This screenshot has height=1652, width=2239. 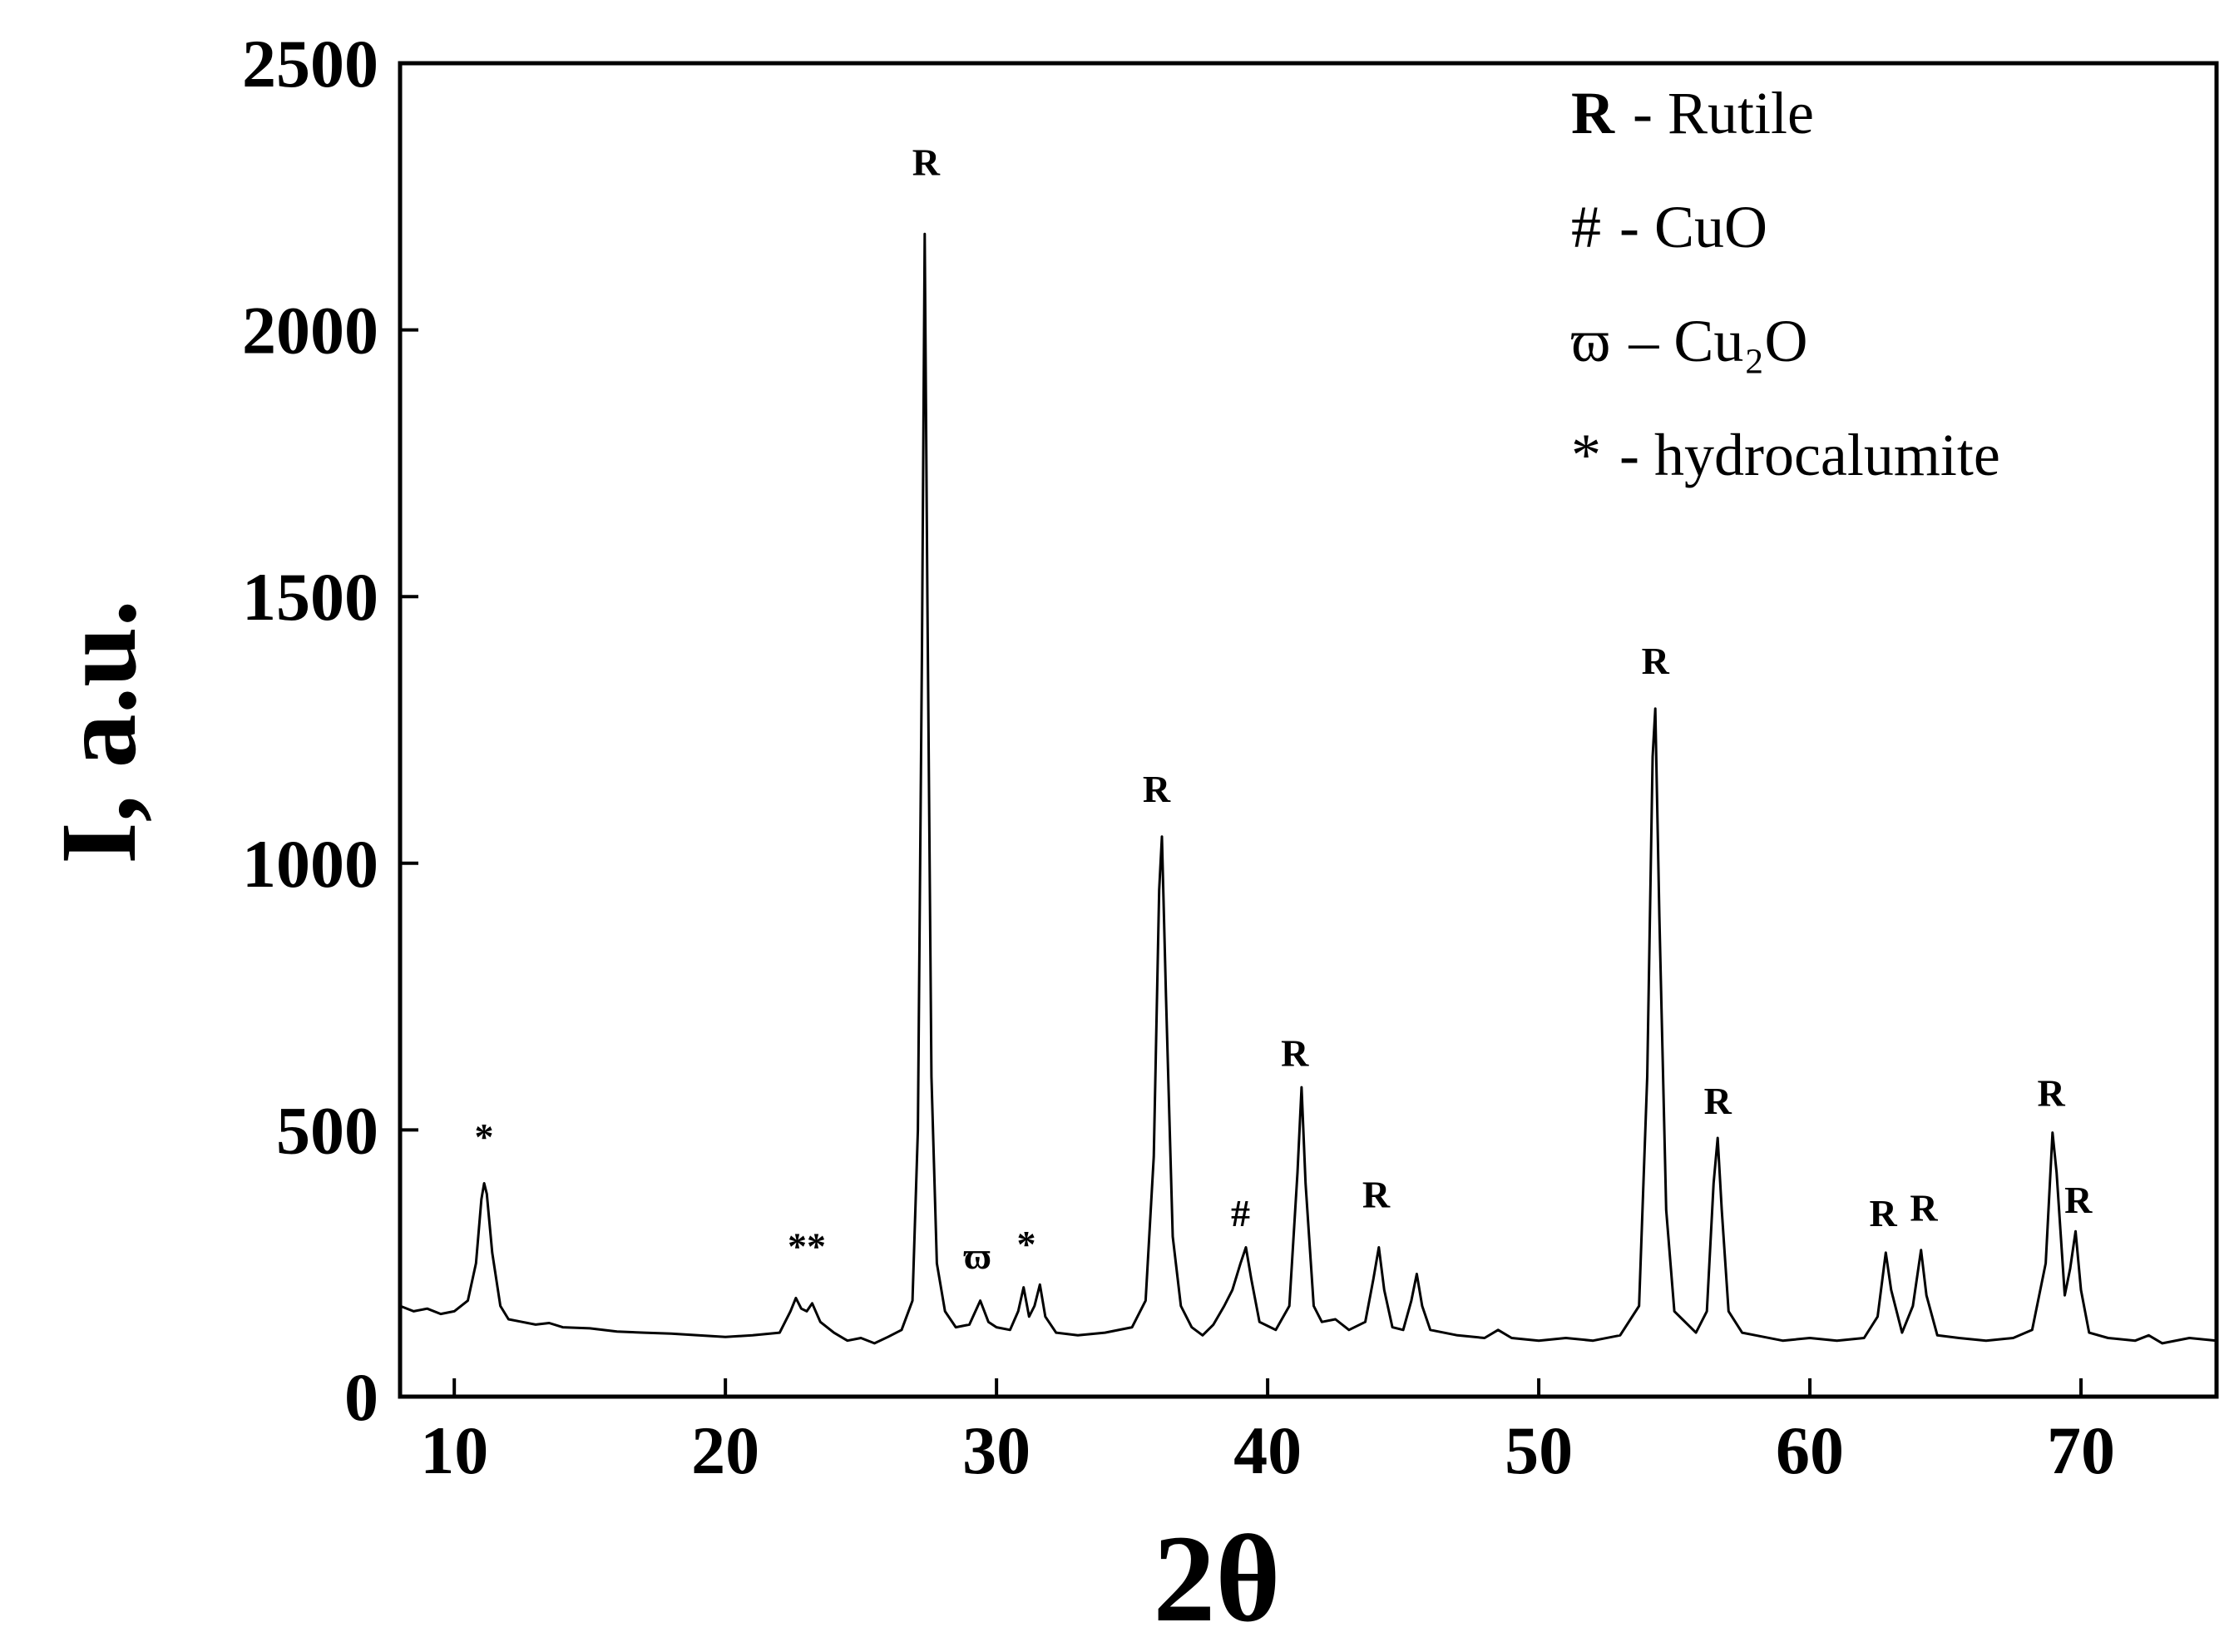 What do you see at coordinates (99, 732) in the screenshot?
I see `y-axis-title: I, a.u.` at bounding box center [99, 732].